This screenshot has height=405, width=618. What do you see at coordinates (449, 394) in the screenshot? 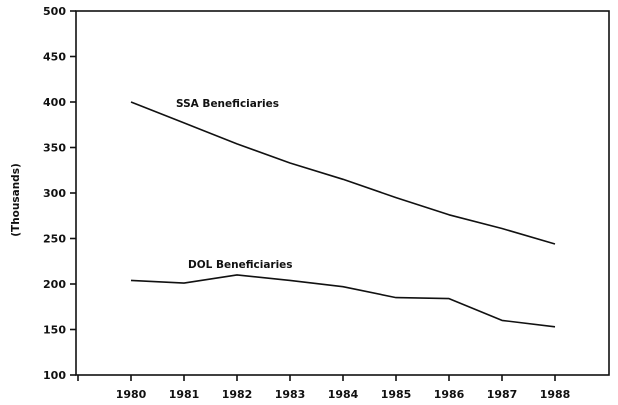
I see `x-tick-label: 1986` at bounding box center [449, 394].